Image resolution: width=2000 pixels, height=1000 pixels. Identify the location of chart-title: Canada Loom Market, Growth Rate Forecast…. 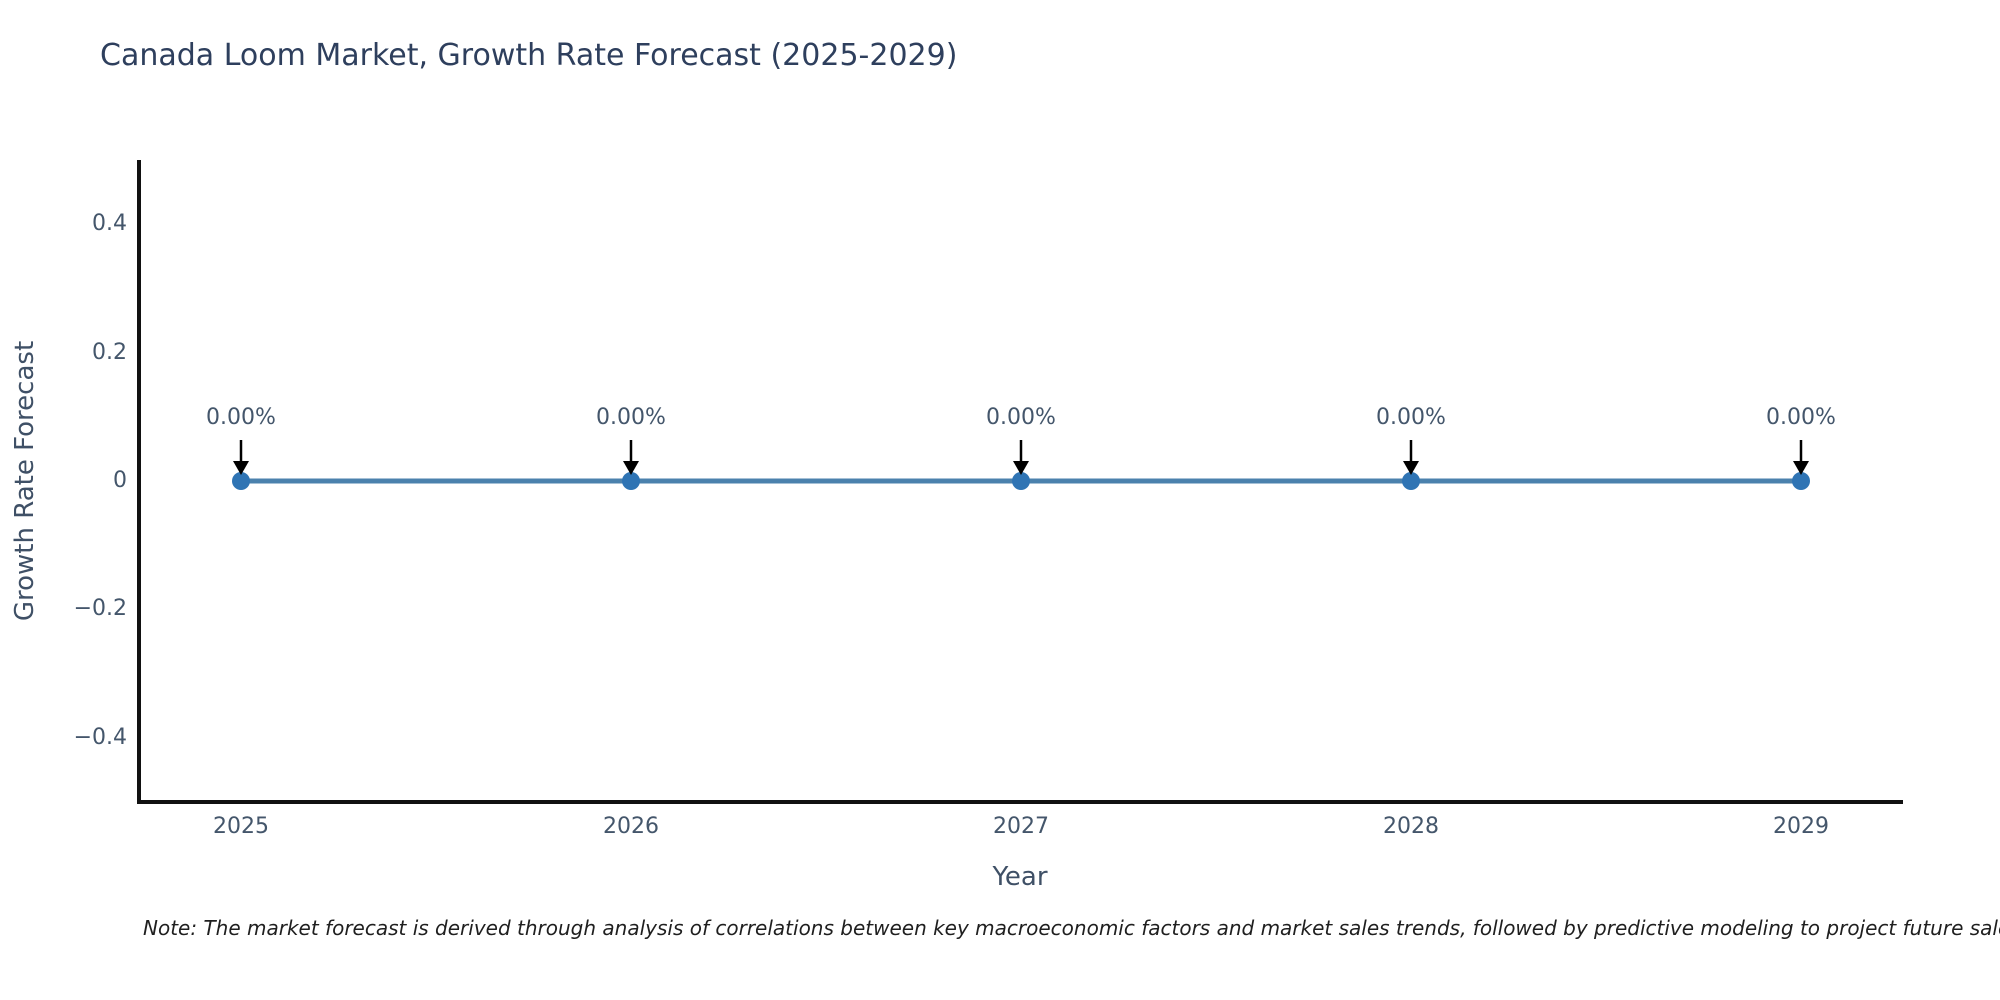
(529, 55).